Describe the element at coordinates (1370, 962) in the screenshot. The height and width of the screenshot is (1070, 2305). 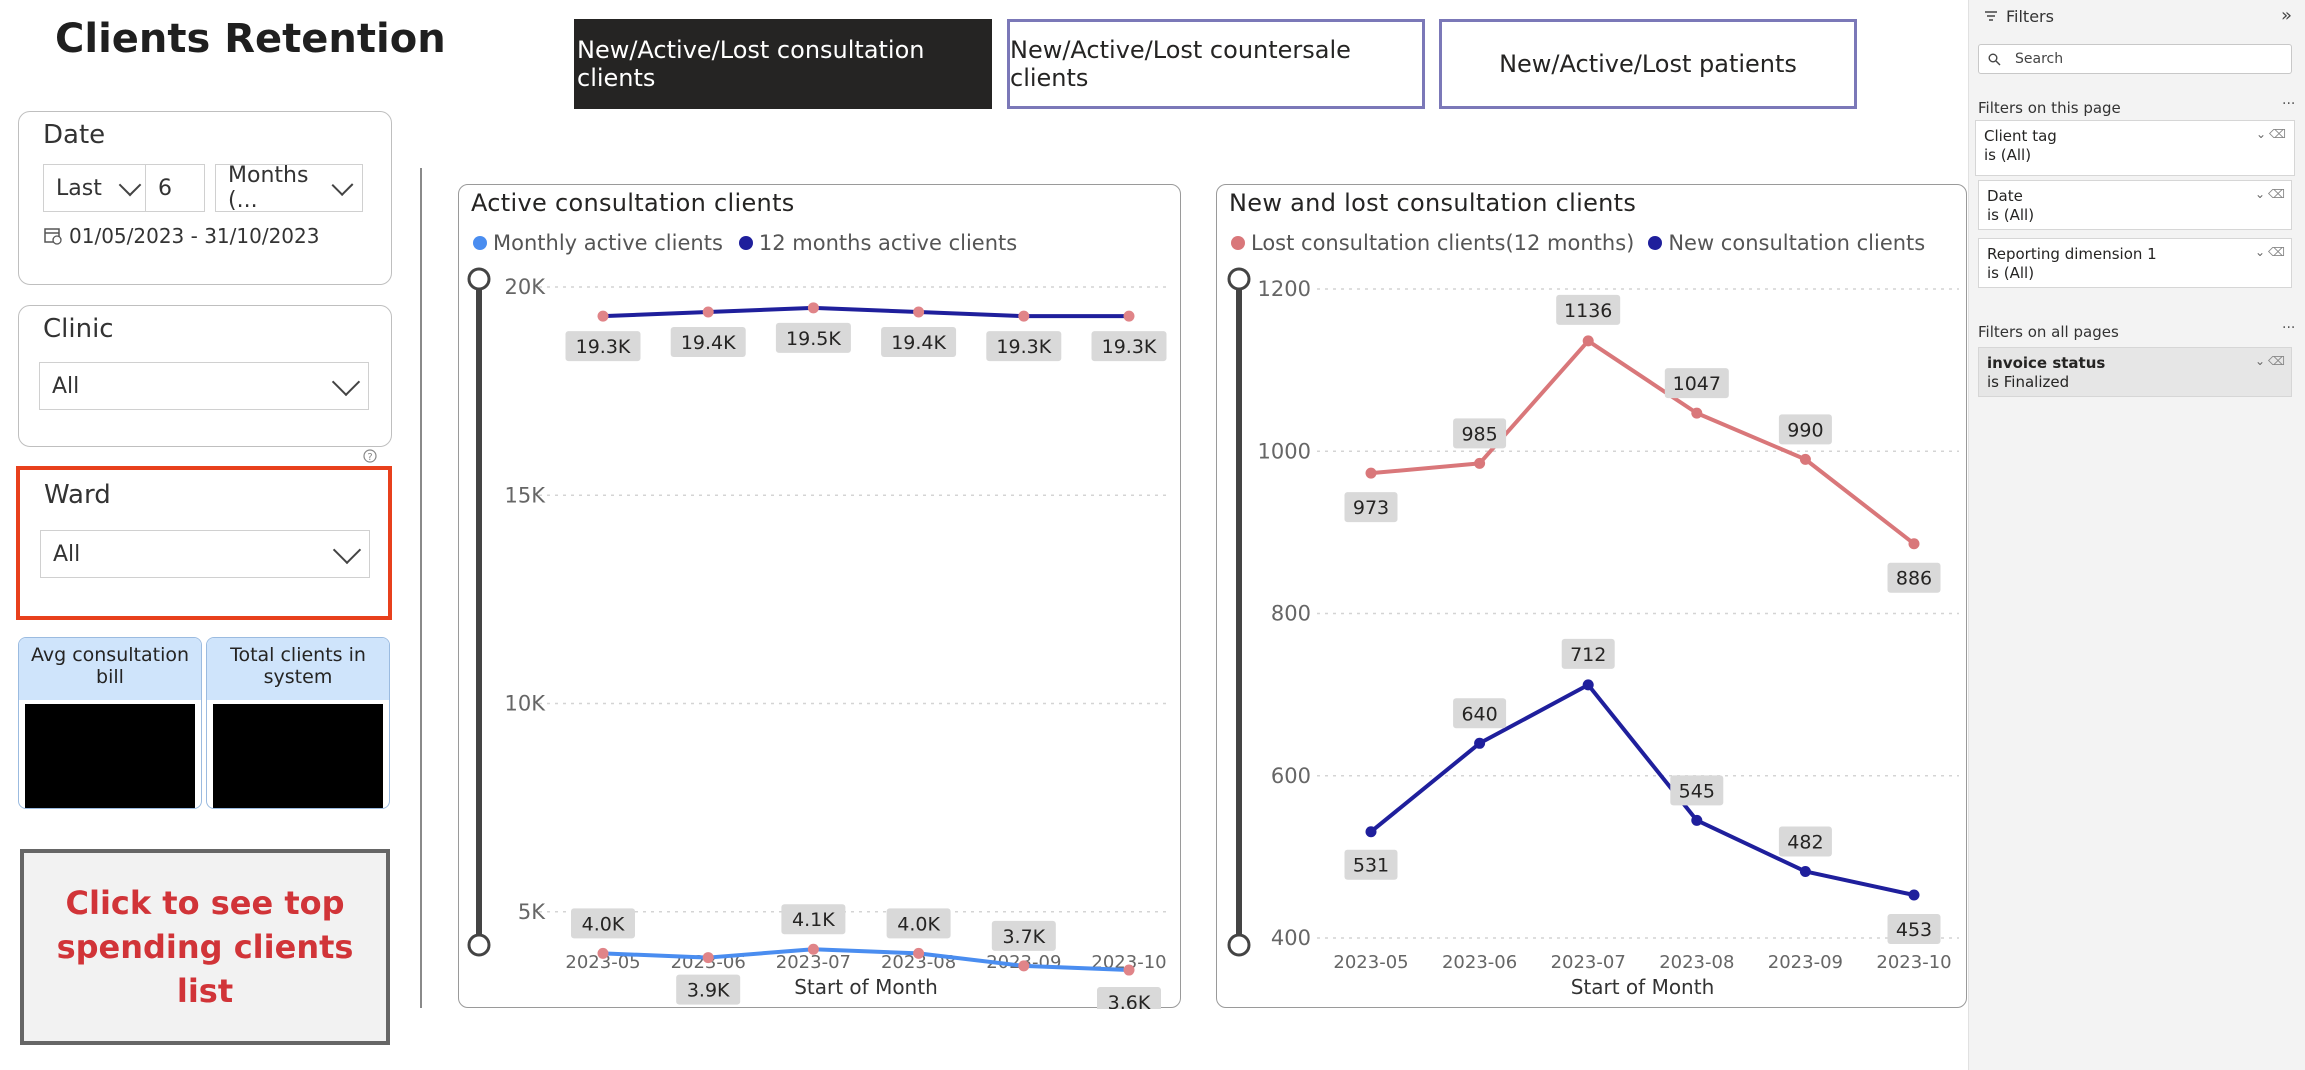
I see `x-tick-label: 2023-05` at that location.